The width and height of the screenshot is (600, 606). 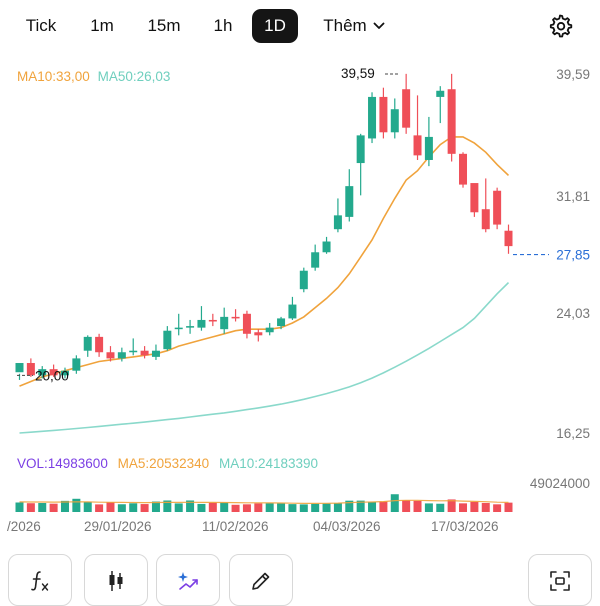 I want to click on price-axis-label: 39,59, so click(x=573, y=74).